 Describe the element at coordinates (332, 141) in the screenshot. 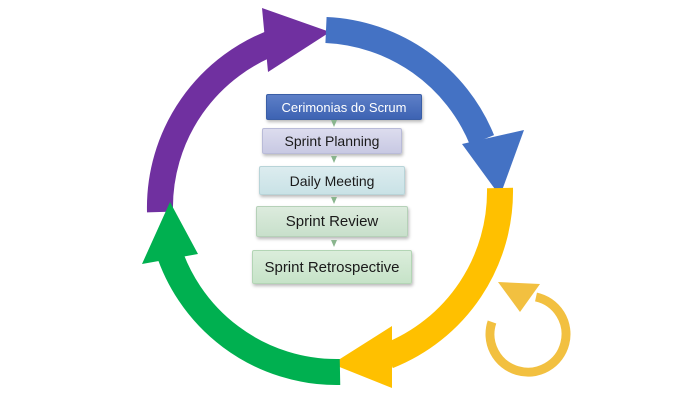

I see `step-sprint-planning: Sprint Planning` at that location.